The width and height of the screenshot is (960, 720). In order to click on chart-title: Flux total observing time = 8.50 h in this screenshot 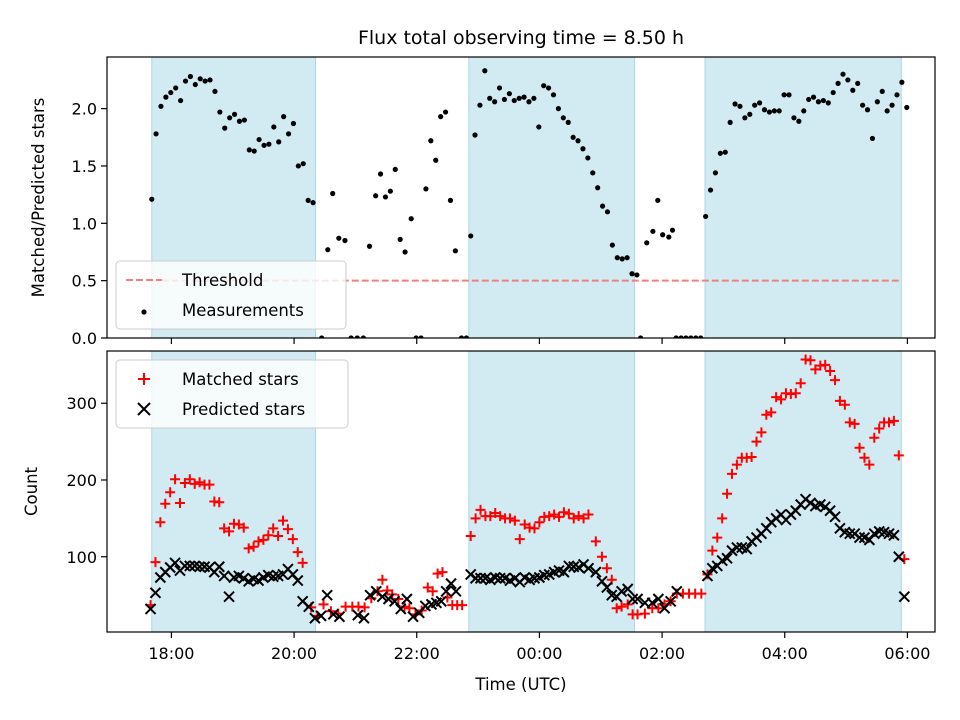, I will do `click(521, 38)`.